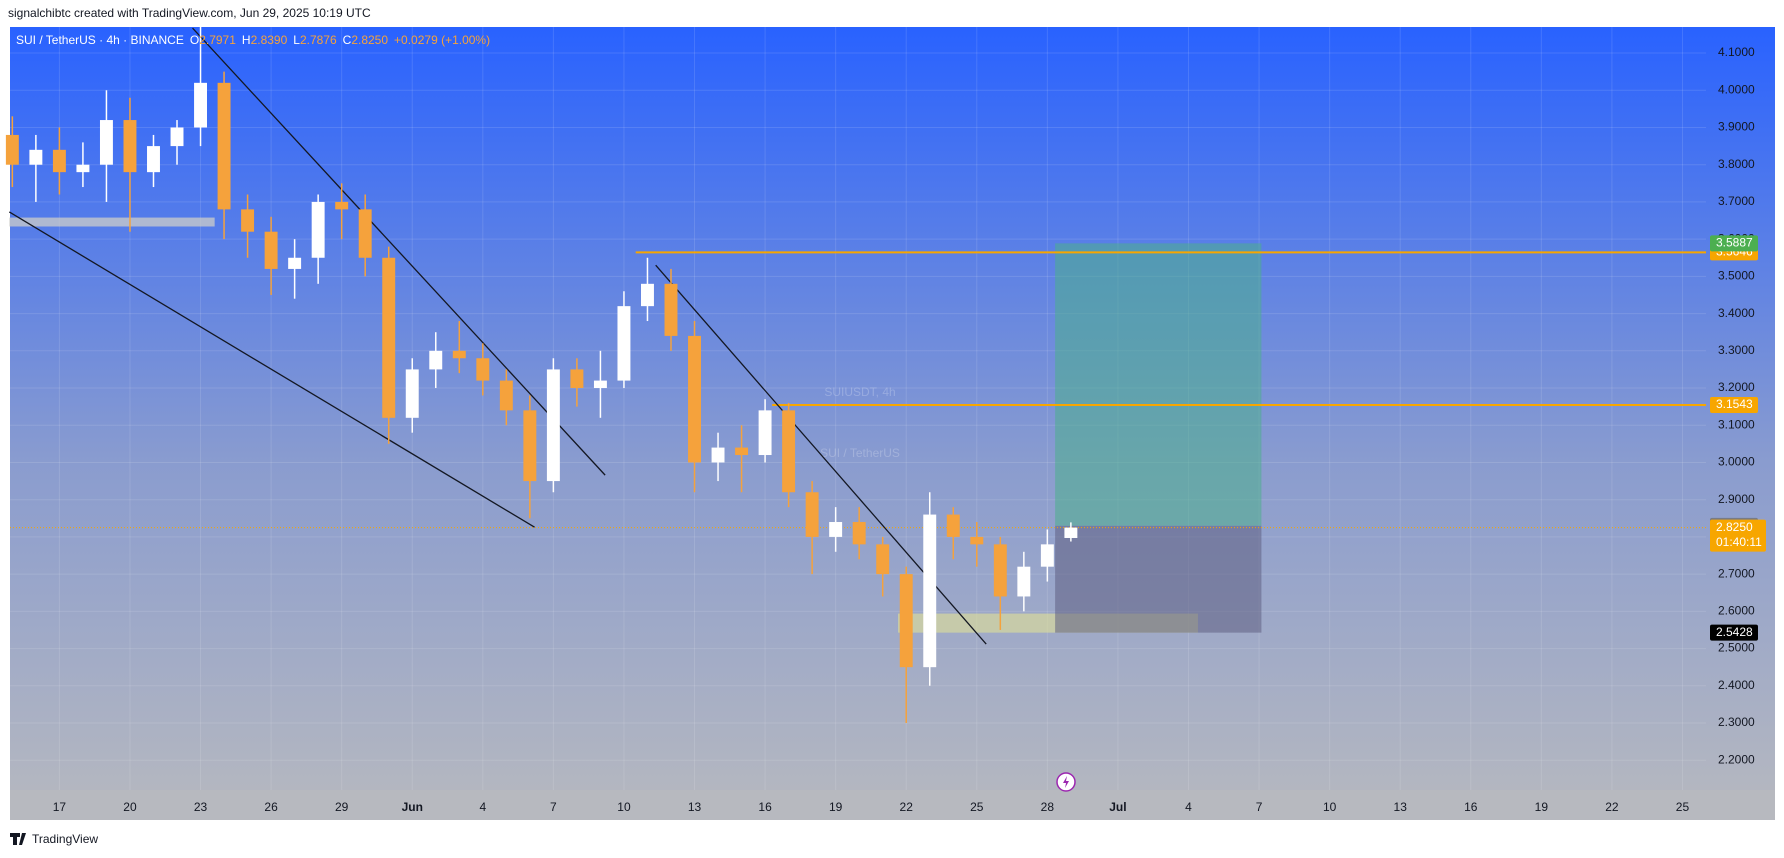 Image resolution: width=1784 pixels, height=858 pixels. What do you see at coordinates (1736, 499) in the screenshot?
I see `y-tick-label: 2.9000` at bounding box center [1736, 499].